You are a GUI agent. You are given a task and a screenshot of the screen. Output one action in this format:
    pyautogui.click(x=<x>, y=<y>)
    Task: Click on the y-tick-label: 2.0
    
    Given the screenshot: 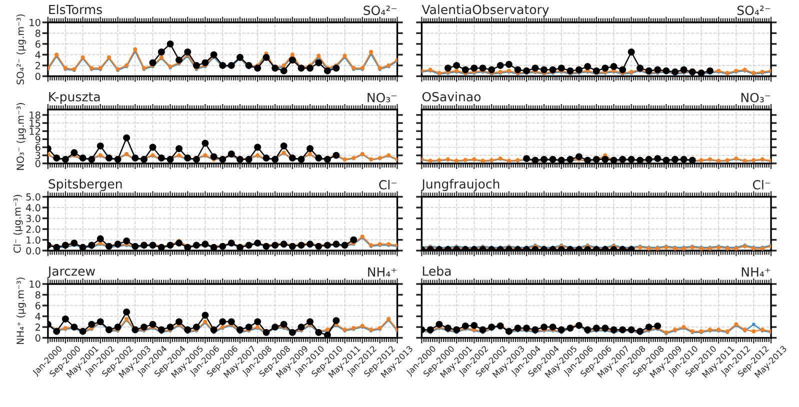 What is the action you would take?
    pyautogui.click(x=33, y=229)
    